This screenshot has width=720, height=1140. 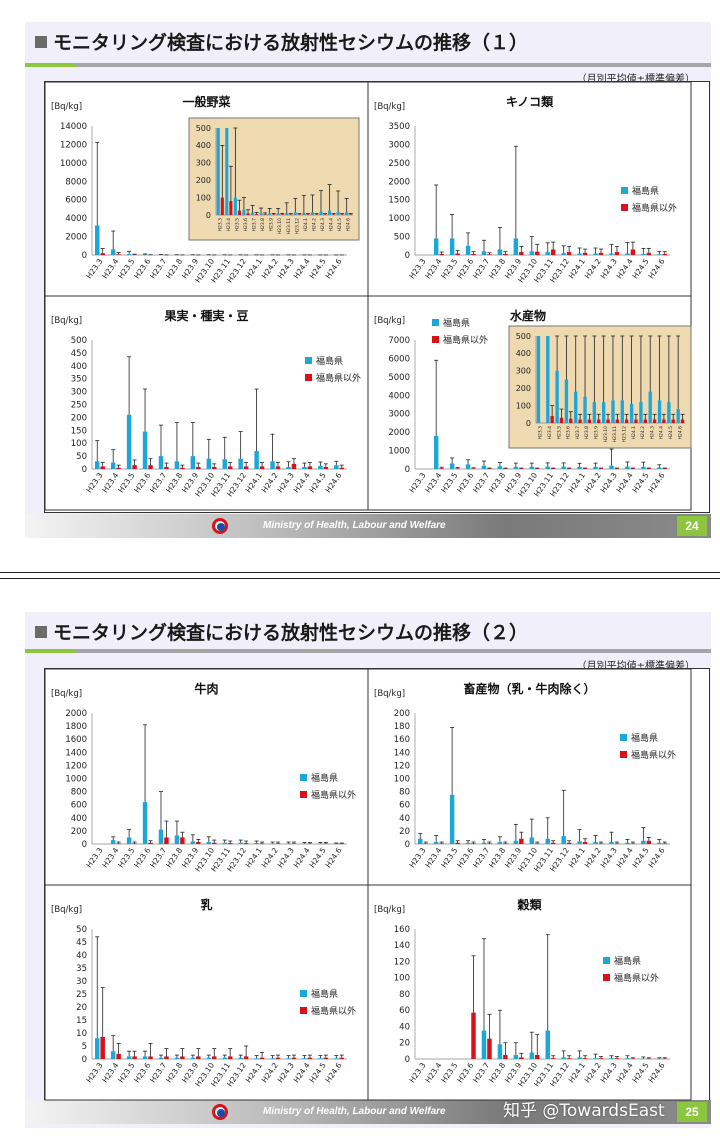 I want to click on slide-title: モニタリング検査における放射性セシウムの推移（１）, so click(x=281, y=41).